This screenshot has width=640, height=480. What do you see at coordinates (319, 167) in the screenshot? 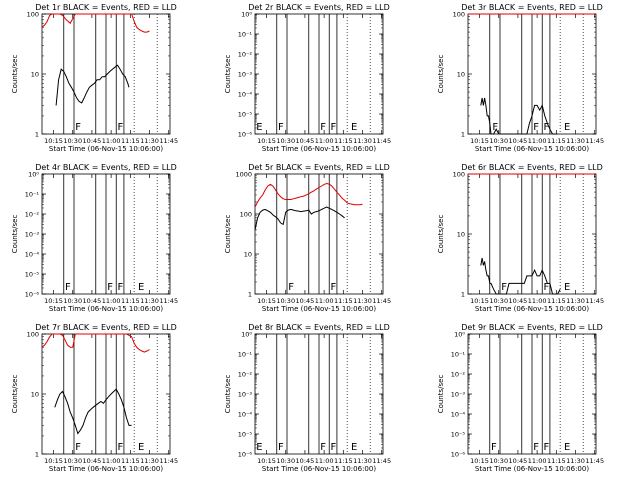
I see `panel-title: Det 5r BLACK = Events, RED = LLD` at bounding box center [319, 167].